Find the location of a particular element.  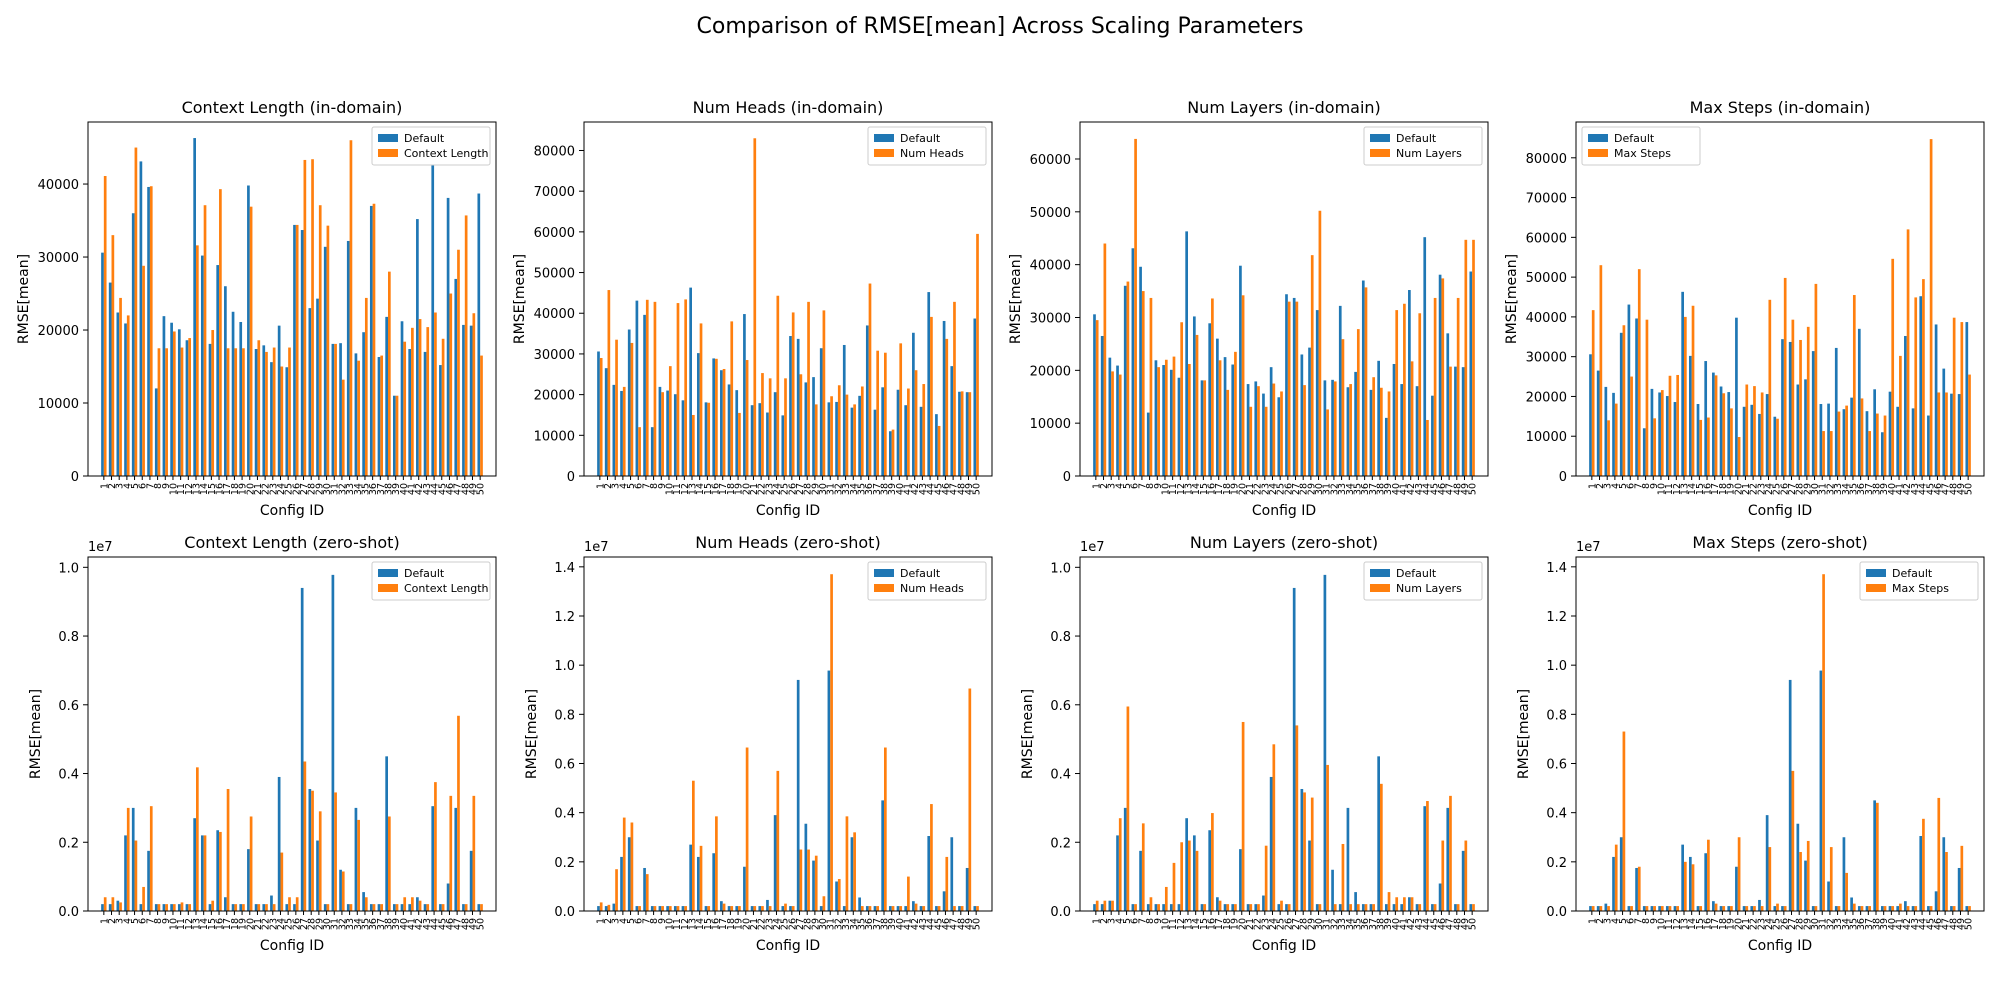

x-tick-label: 44 is located at coordinates (435, 489).